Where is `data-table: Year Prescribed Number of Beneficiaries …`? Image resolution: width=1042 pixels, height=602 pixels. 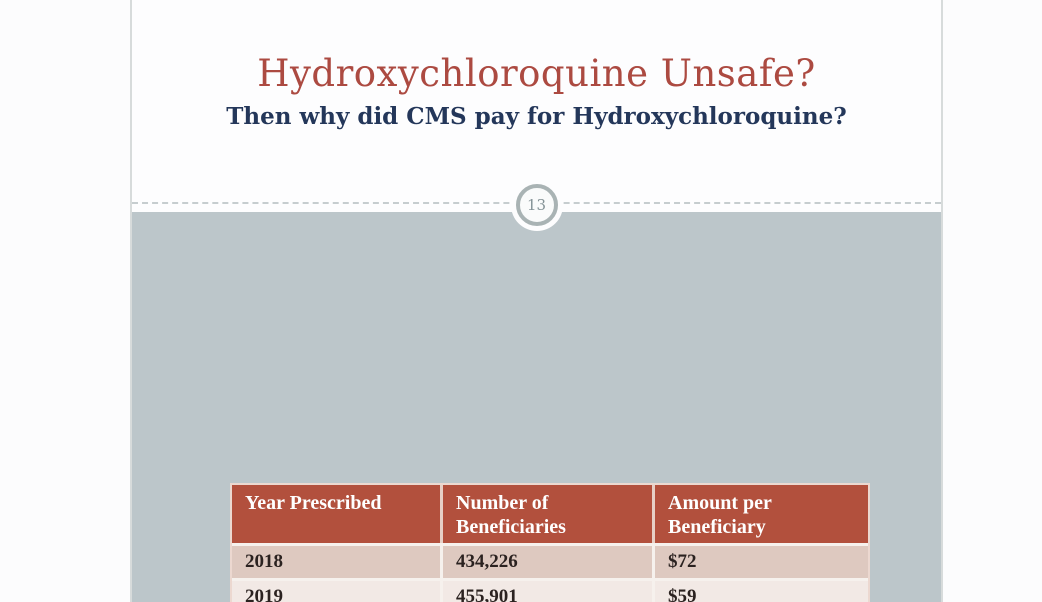 data-table: Year Prescribed Number of Beneficiaries … is located at coordinates (550, 542).